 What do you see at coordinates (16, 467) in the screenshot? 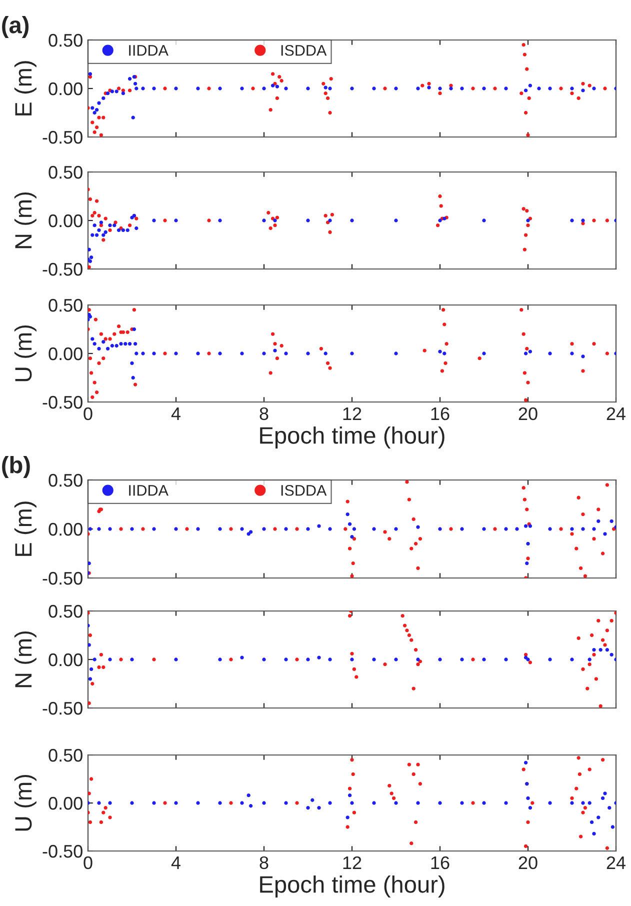
I see `chart-title: (b)` at bounding box center [16, 467].